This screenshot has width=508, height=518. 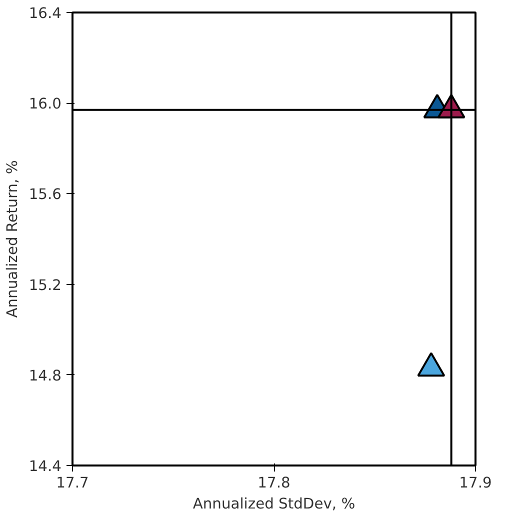 I want to click on y-axis-title: Annualized Return, %, so click(x=12, y=239).